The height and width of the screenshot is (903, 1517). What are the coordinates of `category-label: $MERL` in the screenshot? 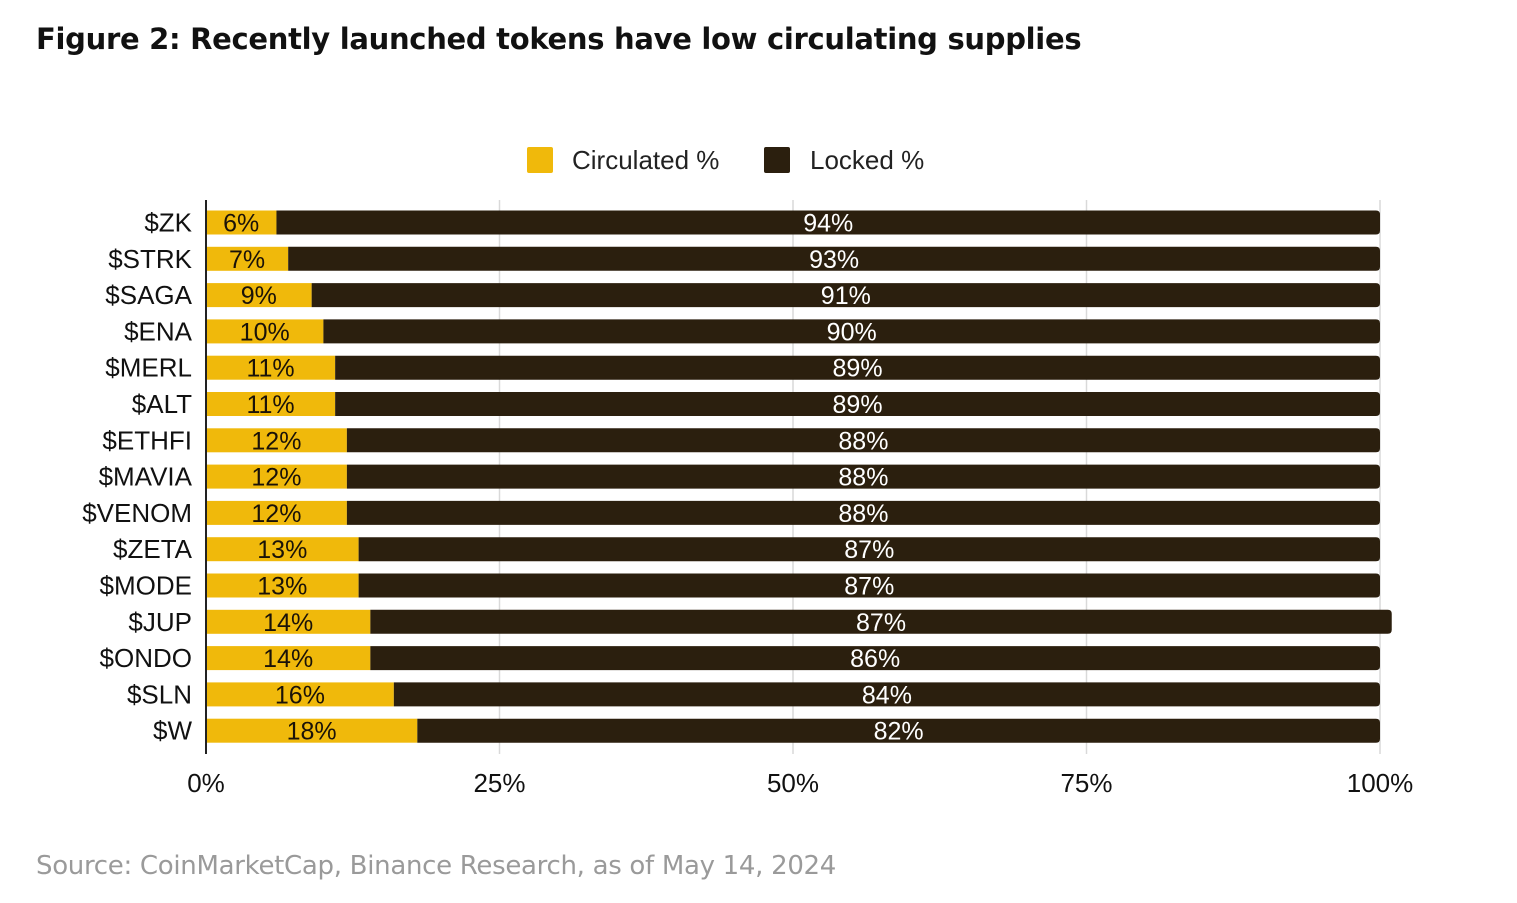 It's located at (148, 368).